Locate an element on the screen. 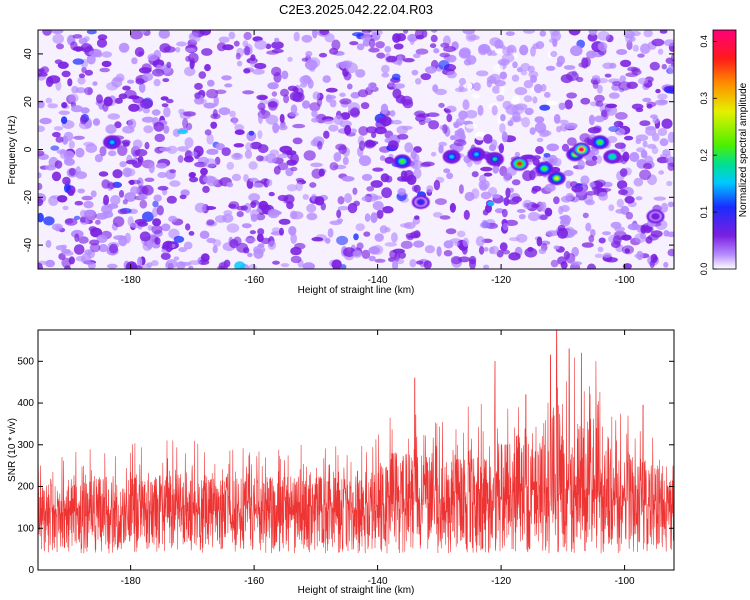 The image size is (750, 600). x-tick-label: -120 is located at coordinates (501, 280).